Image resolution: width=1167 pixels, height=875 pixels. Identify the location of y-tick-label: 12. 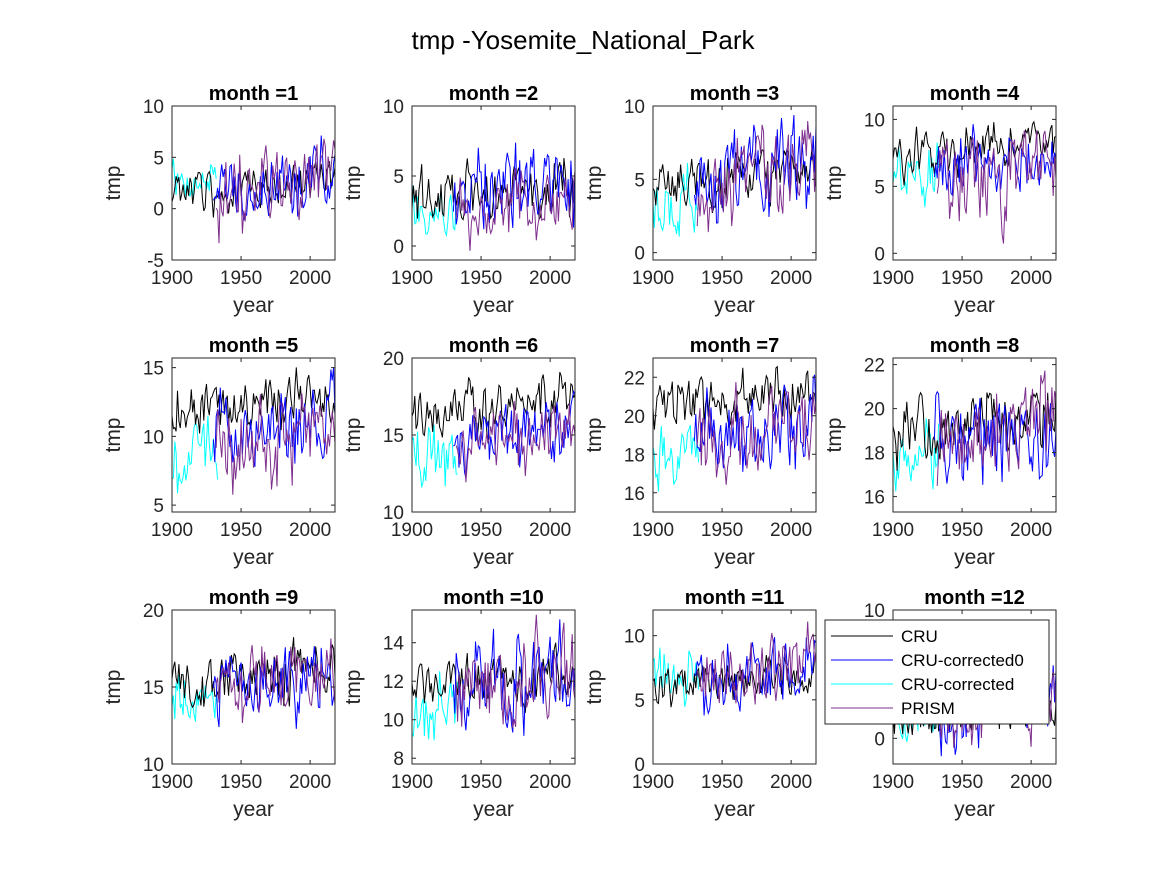
(393, 682).